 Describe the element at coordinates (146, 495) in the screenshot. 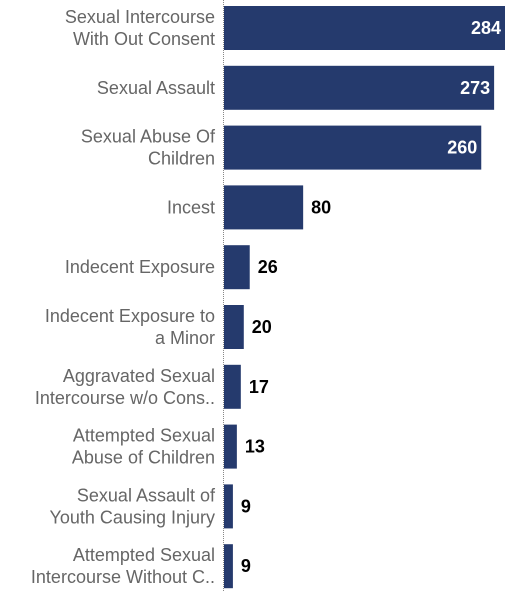

I see `category-label-line: Sexual Assault of` at that location.